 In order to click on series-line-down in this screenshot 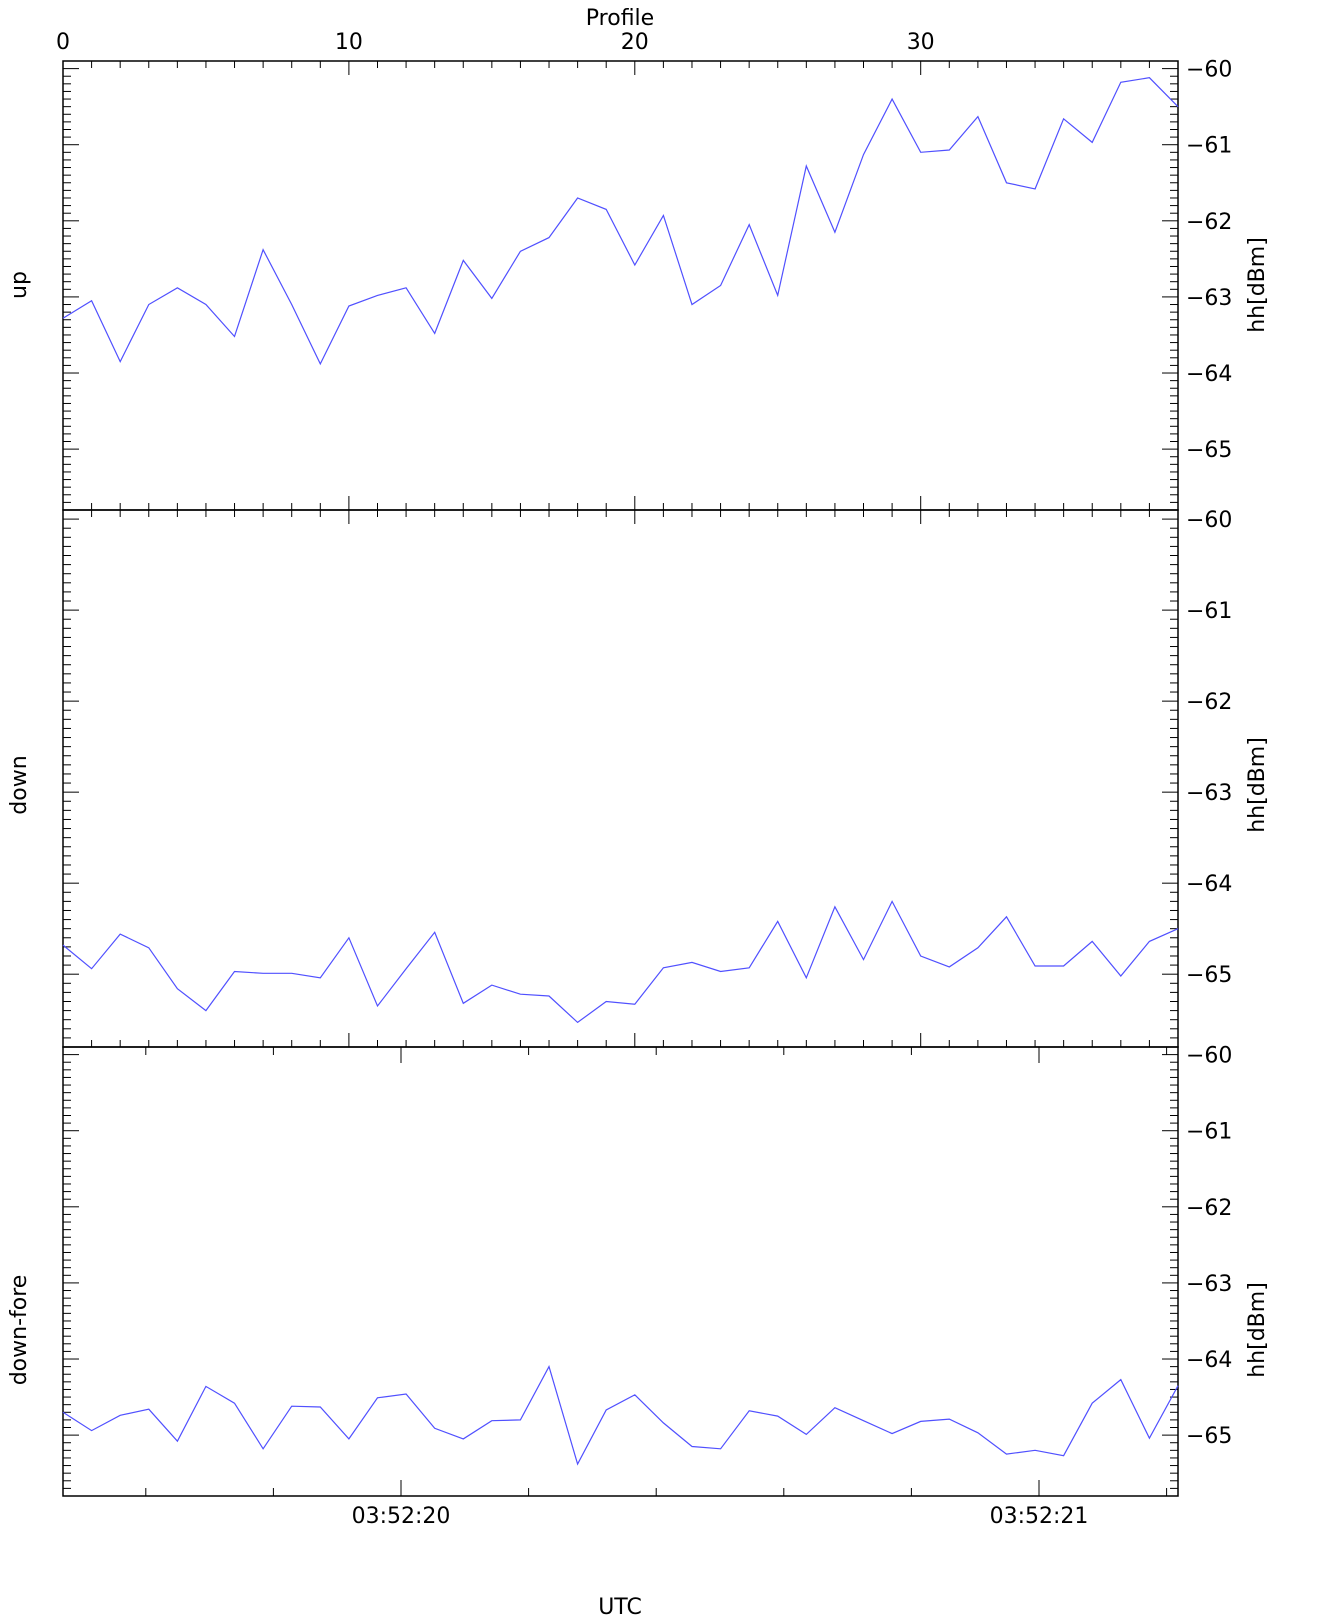, I will do `click(620, 962)`.